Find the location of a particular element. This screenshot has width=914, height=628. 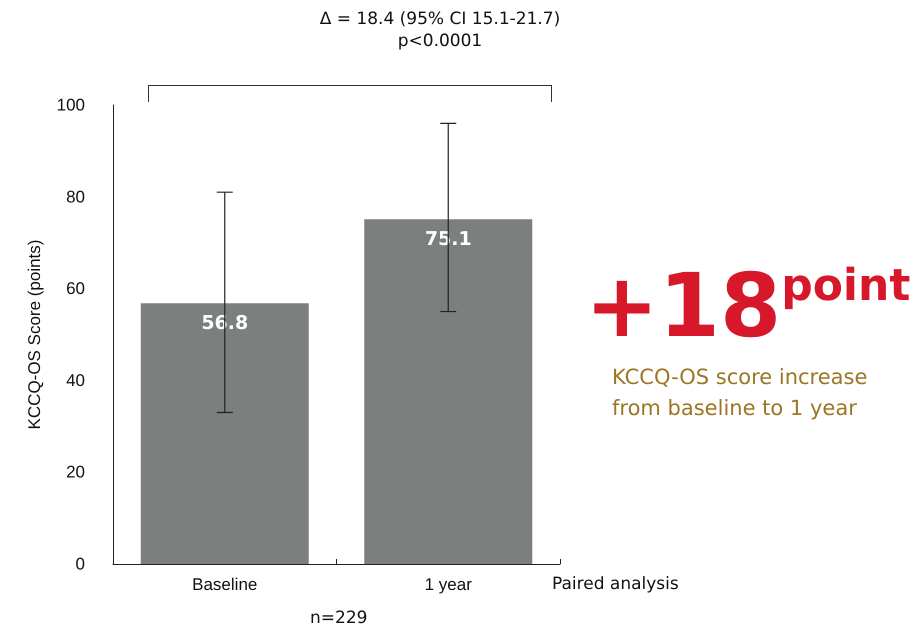

y-tick-label: 60 is located at coordinates (75, 288).